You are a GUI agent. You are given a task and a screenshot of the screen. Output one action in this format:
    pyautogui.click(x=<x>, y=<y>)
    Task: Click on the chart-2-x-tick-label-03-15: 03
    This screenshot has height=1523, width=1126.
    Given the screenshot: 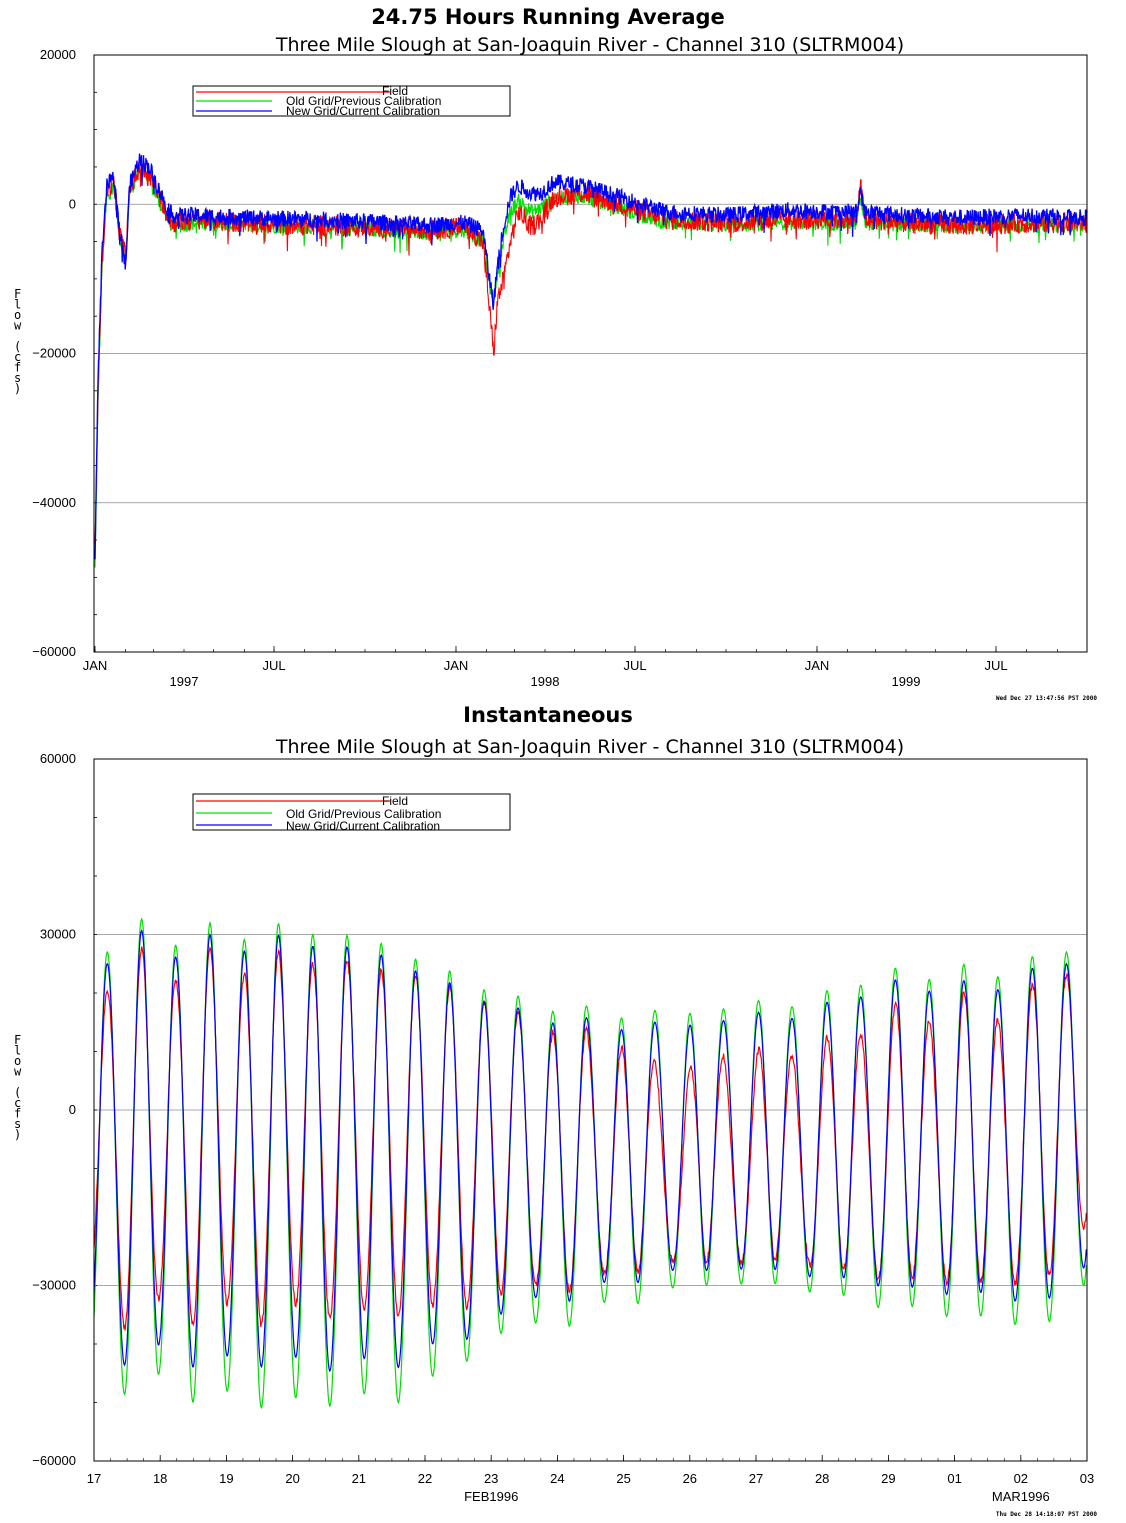 What is the action you would take?
    pyautogui.click(x=1087, y=1478)
    